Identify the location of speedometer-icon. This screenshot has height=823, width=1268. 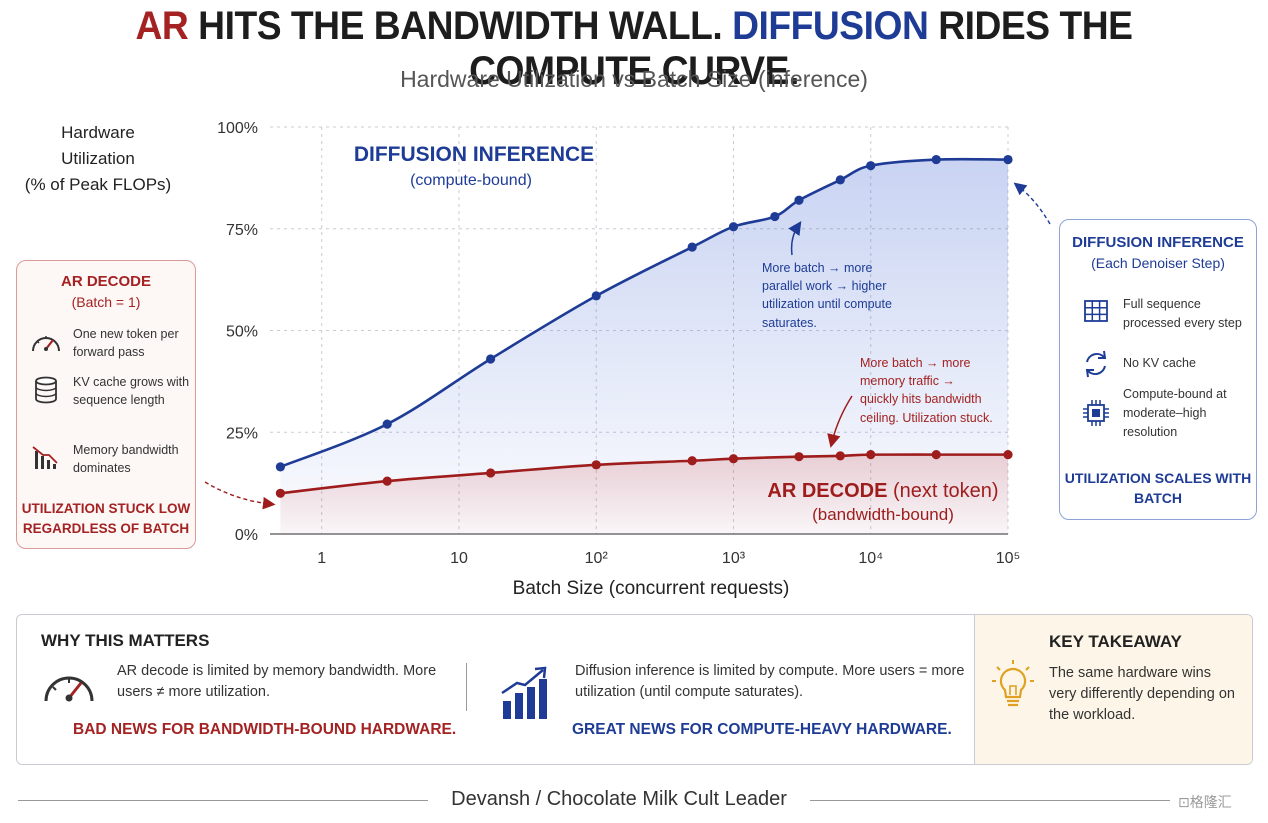
(69, 689).